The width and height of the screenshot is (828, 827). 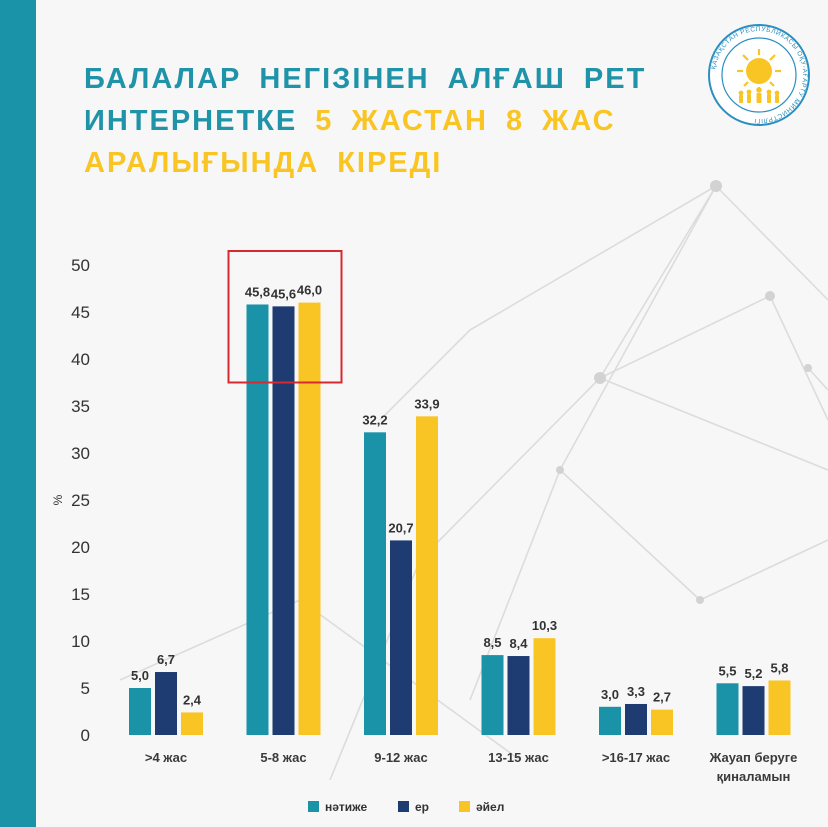 What do you see at coordinates (400, 757) in the screenshot?
I see `x-category-label: 9-12 жас` at bounding box center [400, 757].